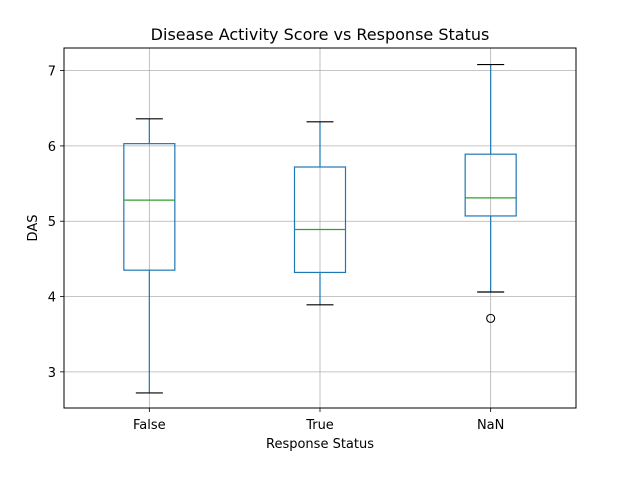 This screenshot has width=640, height=480. What do you see at coordinates (33, 228) in the screenshot?
I see `y-axis-title: DAS` at bounding box center [33, 228].